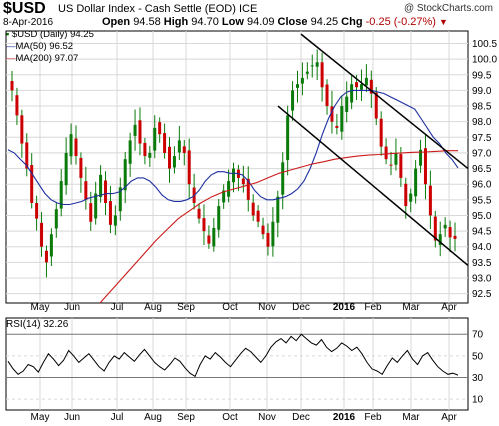 This screenshot has width=499, height=426. Describe the element at coordinates (352, 22) in the screenshot. I see `chg-label: Chg` at that location.